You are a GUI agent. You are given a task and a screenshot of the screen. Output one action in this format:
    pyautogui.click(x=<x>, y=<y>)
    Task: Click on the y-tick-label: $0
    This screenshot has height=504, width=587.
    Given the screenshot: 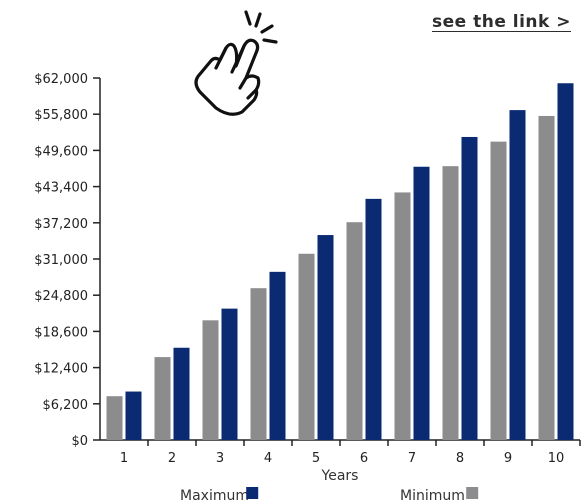 What is the action you would take?
    pyautogui.click(x=79, y=441)
    